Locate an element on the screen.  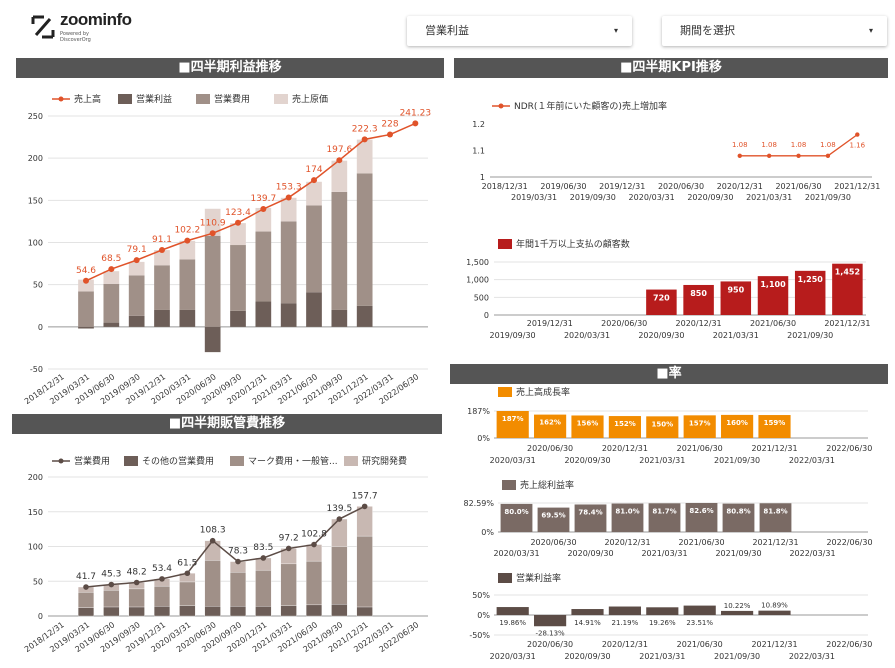
customers-data-label: 1,250 is located at coordinates (811, 279).